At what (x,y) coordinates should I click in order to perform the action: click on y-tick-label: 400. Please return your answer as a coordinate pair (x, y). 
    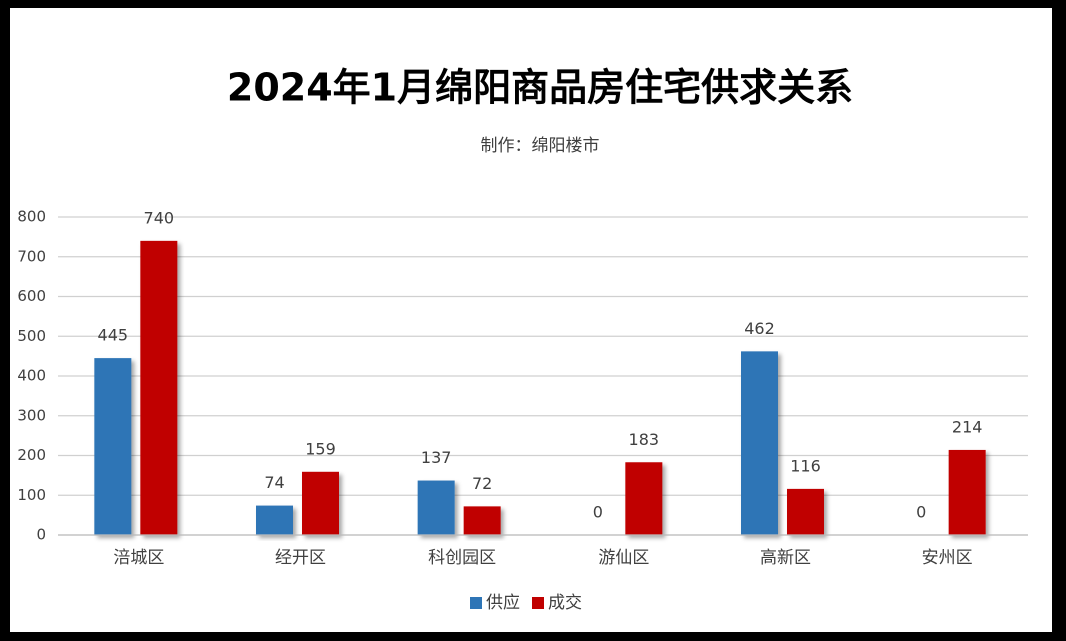
    Looking at the image, I should click on (31, 376).